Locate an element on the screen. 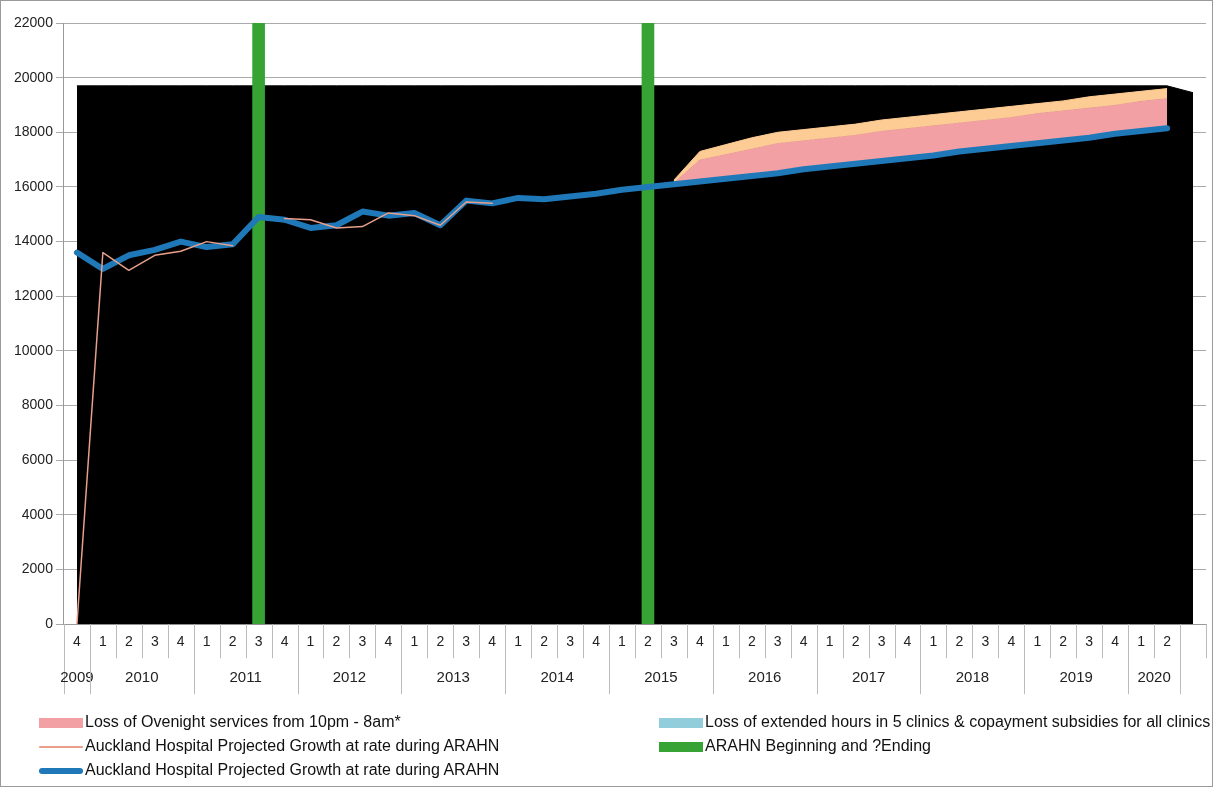 The image size is (1213, 787). y-tick-label: 8000 is located at coordinates (37, 404).